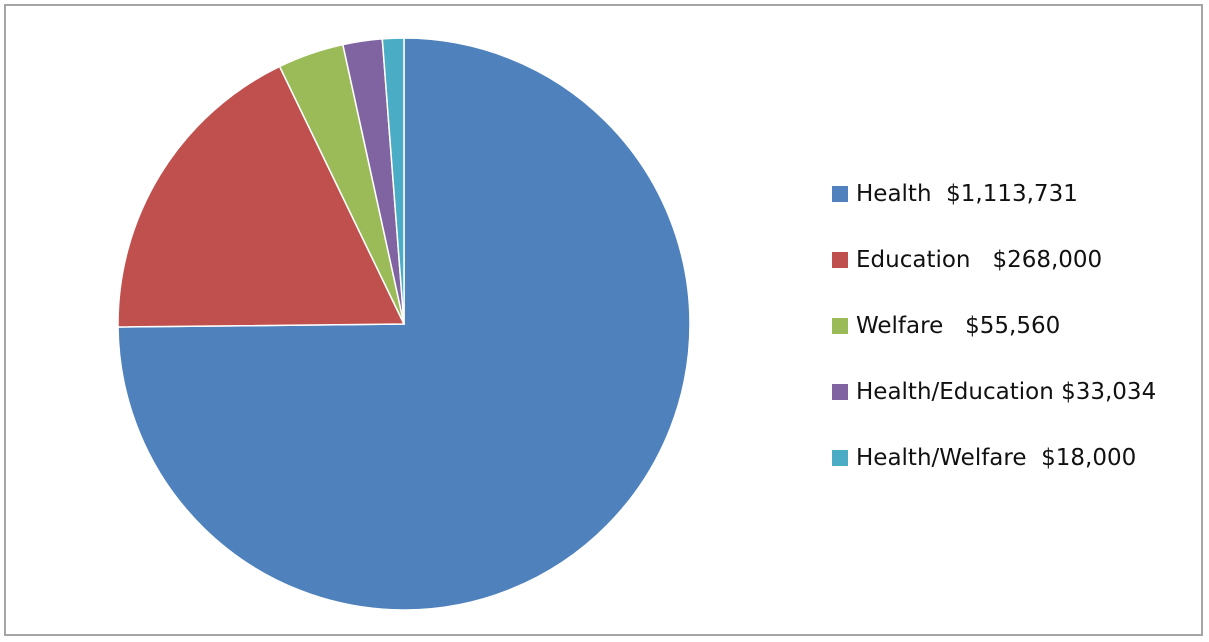 The height and width of the screenshot is (642, 1209). Describe the element at coordinates (393, 181) in the screenshot. I see `pie-slice-health-welfare` at that location.